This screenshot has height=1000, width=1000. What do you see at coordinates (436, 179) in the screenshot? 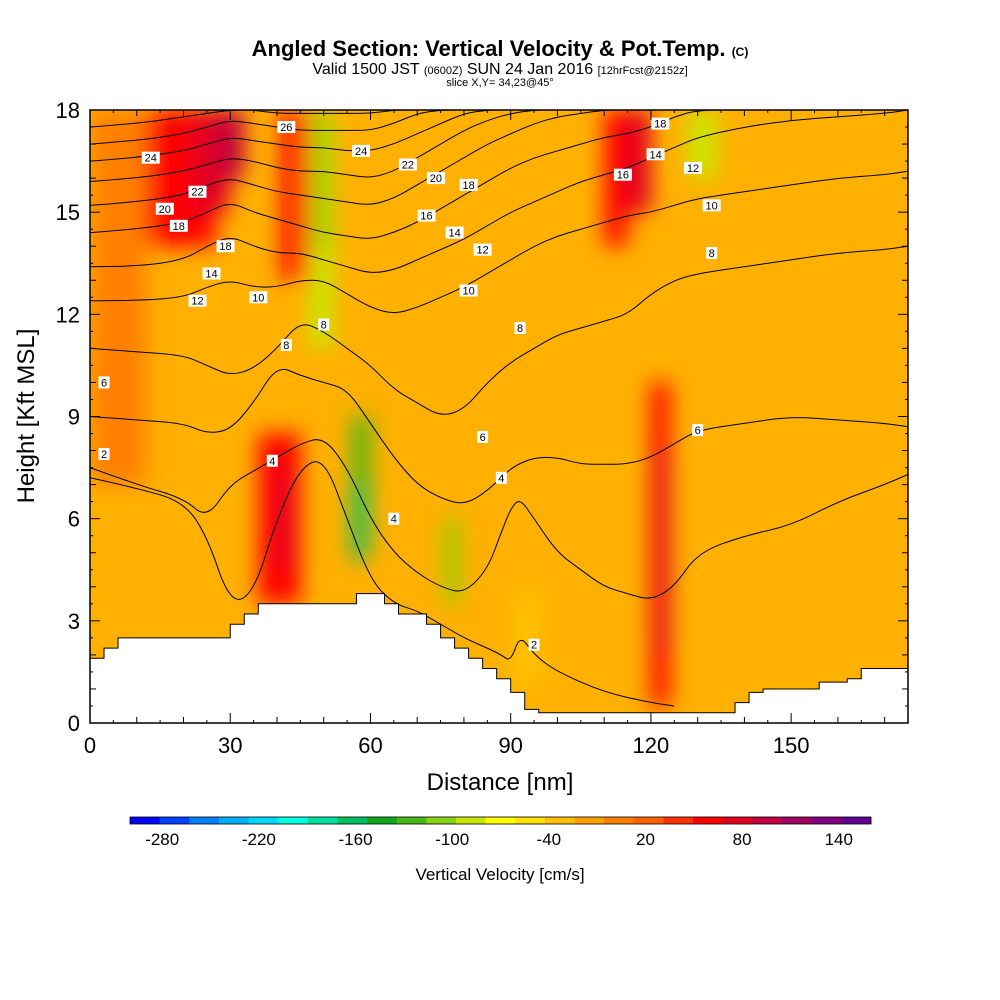
I see `contour-label-6: 20` at bounding box center [436, 179].